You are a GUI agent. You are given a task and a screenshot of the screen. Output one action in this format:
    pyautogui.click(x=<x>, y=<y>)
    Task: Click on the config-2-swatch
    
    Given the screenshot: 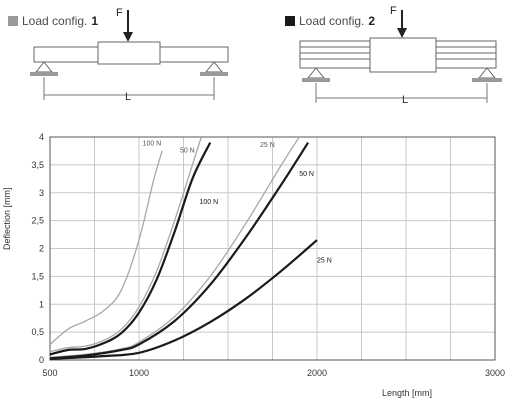 What is the action you would take?
    pyautogui.click(x=290, y=21)
    